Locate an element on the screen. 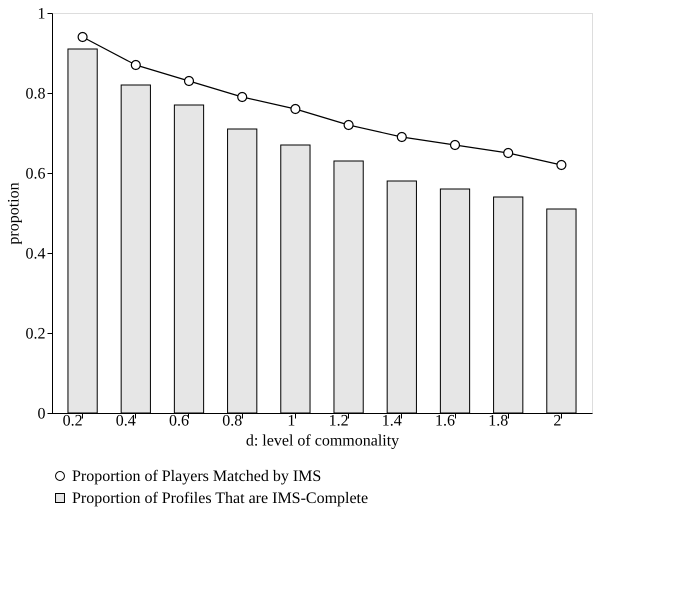 This screenshot has width=674, height=605. x-tick-label: 1.6 is located at coordinates (445, 421).